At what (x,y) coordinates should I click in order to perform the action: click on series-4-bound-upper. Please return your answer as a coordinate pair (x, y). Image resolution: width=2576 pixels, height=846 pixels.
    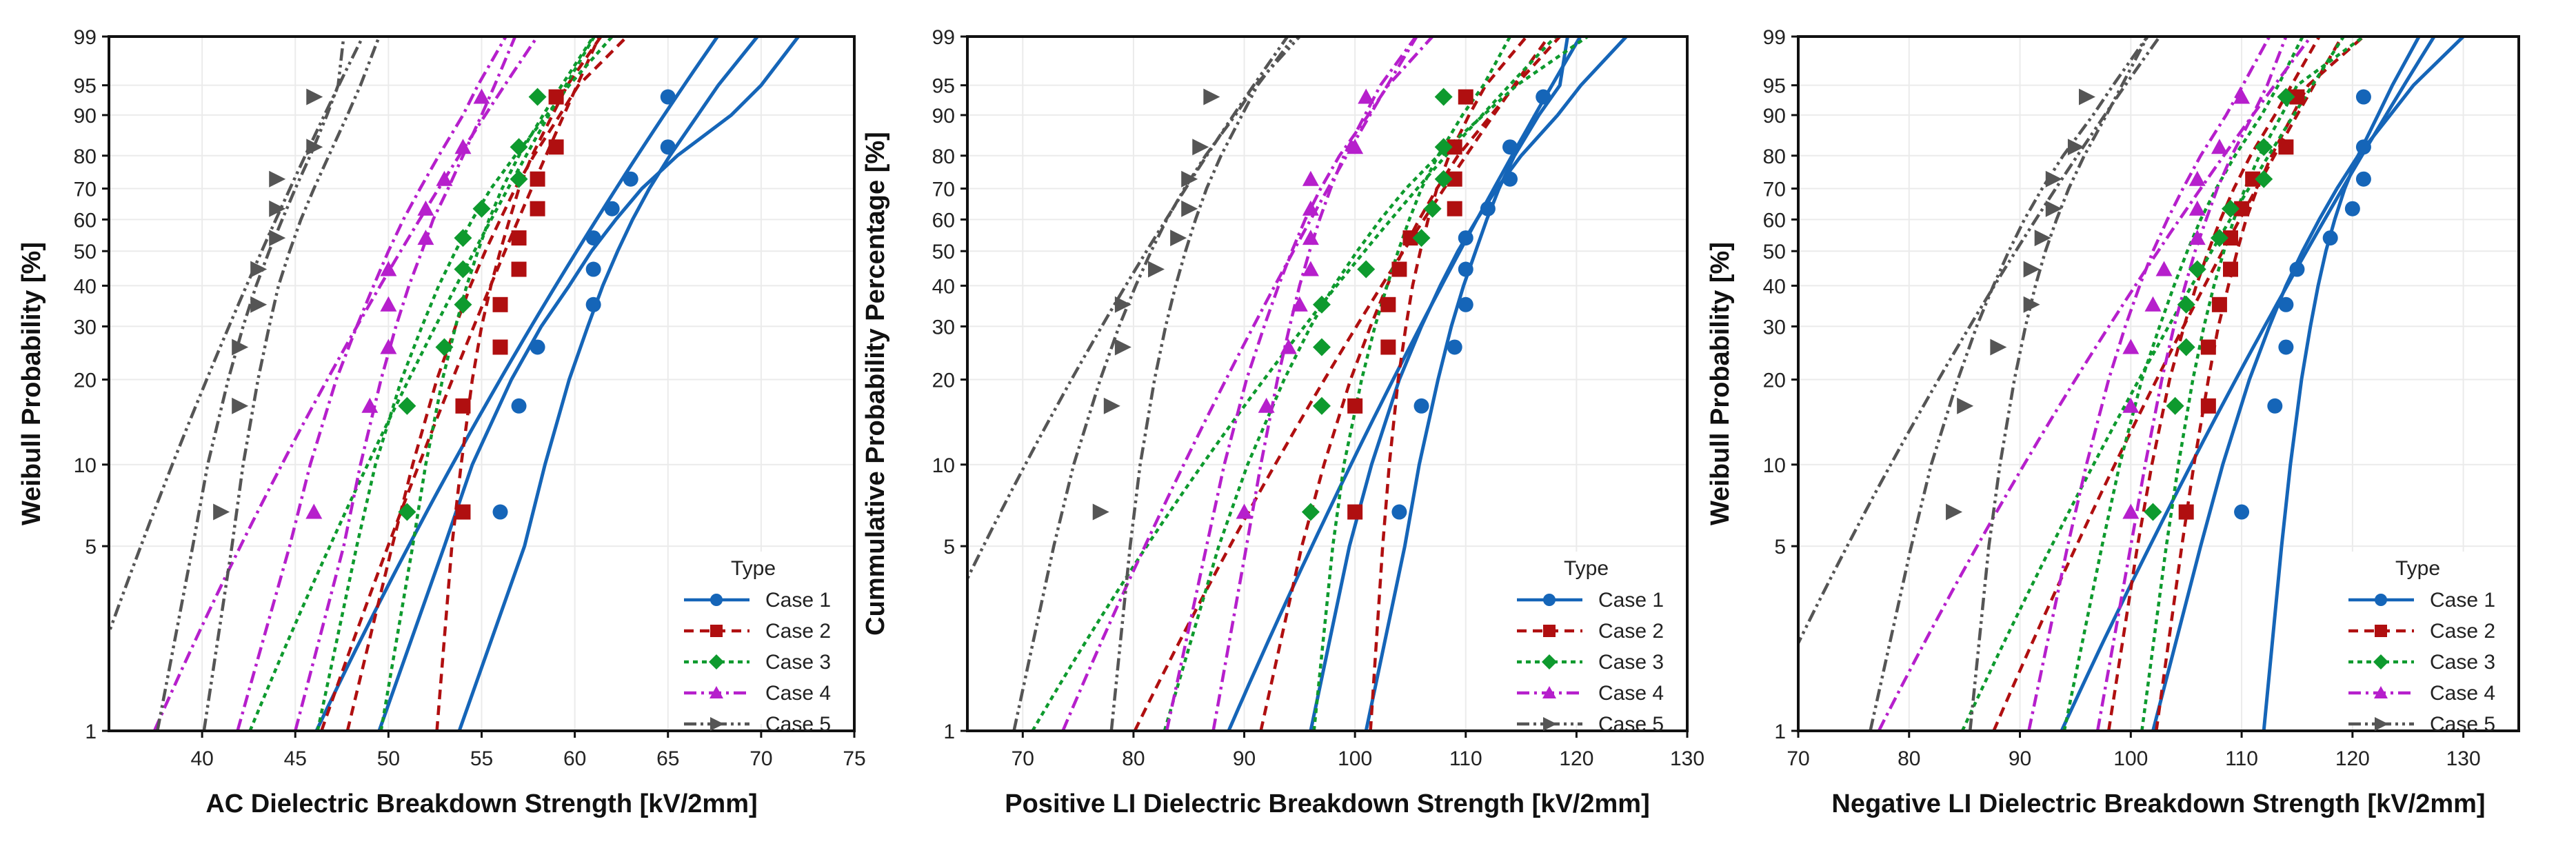
    Looking at the image, I should click on (2149, 384).